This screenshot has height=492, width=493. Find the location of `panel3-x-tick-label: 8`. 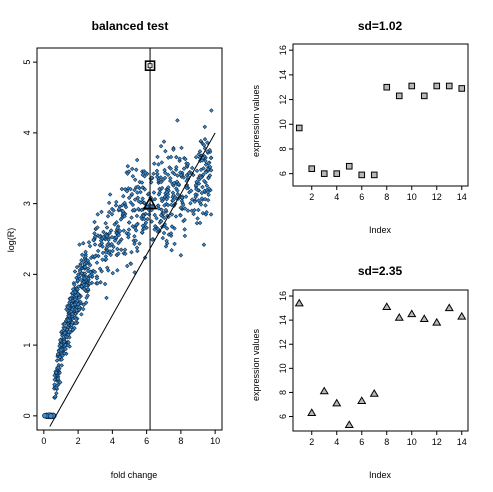

panel3-x-tick-label: 8 is located at coordinates (386, 442).